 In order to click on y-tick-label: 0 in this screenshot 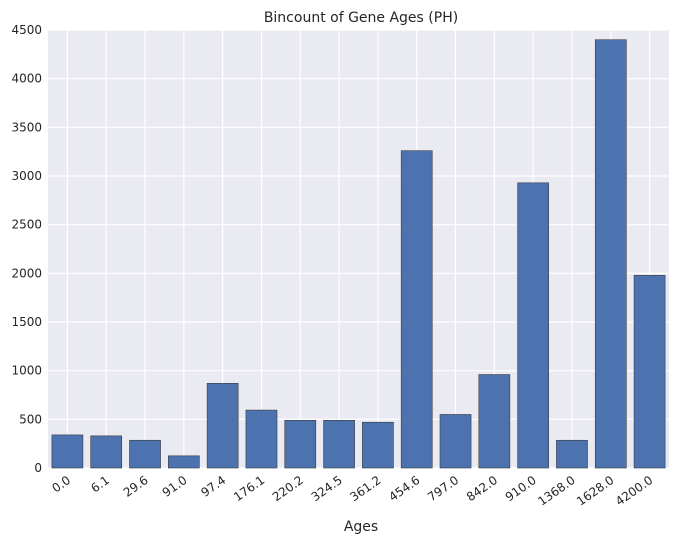, I will do `click(38, 468)`.